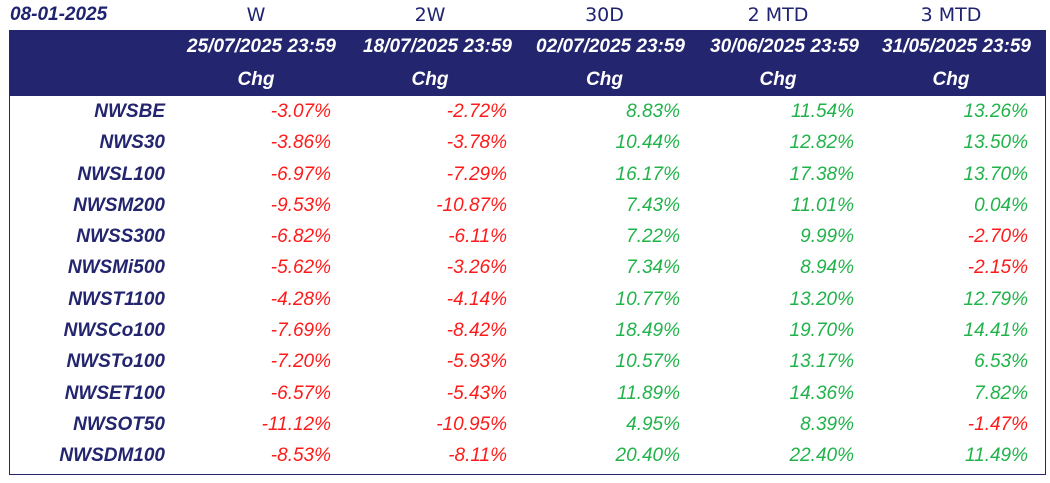  Describe the element at coordinates (821, 456) in the screenshot. I see `change-value: 22.40%` at that location.